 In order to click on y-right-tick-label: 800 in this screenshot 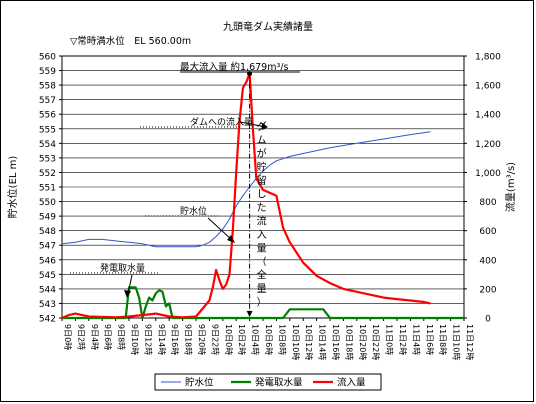, I will do `click(487, 203)`.